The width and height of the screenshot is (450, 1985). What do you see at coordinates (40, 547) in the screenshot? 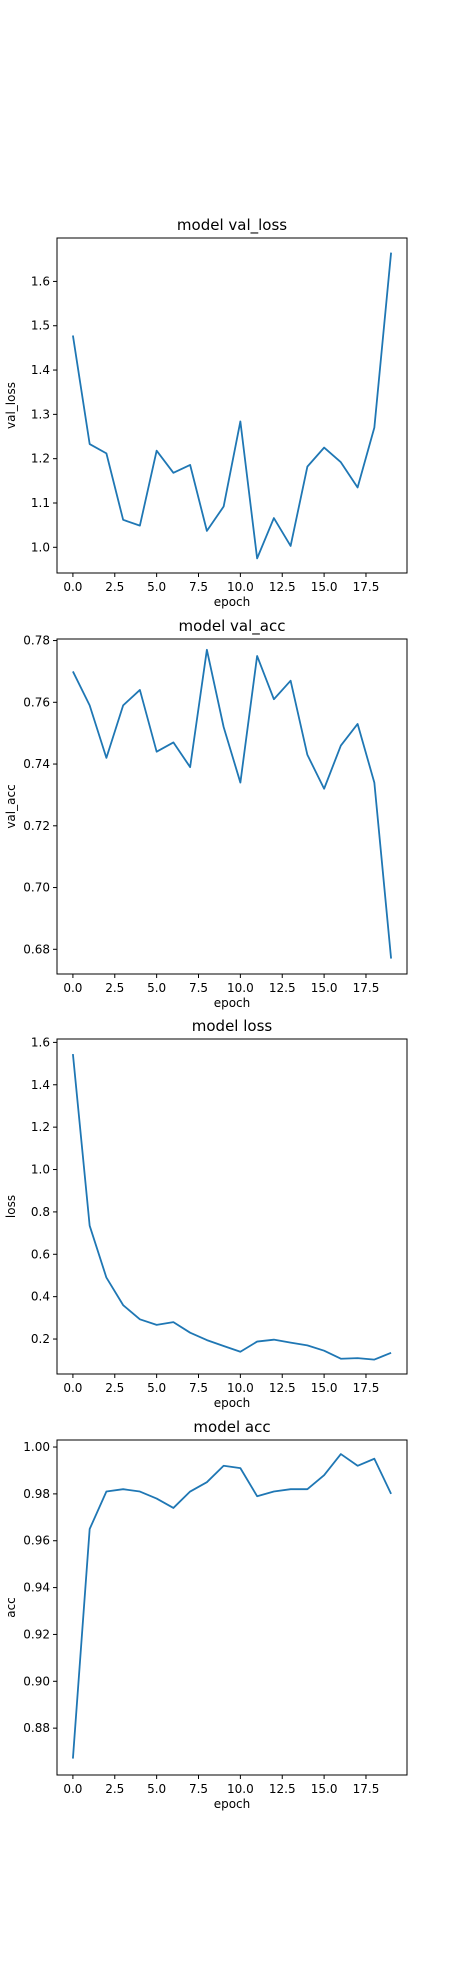
I see `y-tick-label: 1.0` at bounding box center [40, 547].